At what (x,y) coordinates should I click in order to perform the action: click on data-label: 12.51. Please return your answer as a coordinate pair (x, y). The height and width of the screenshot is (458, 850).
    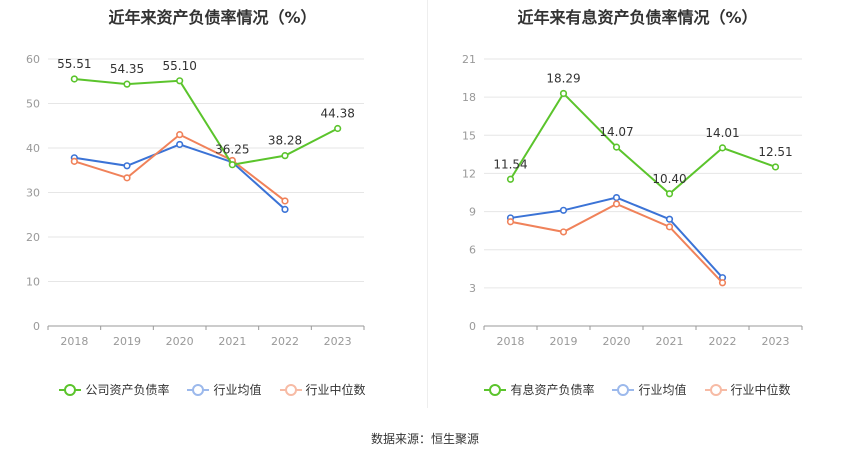
    Looking at the image, I should click on (775, 152).